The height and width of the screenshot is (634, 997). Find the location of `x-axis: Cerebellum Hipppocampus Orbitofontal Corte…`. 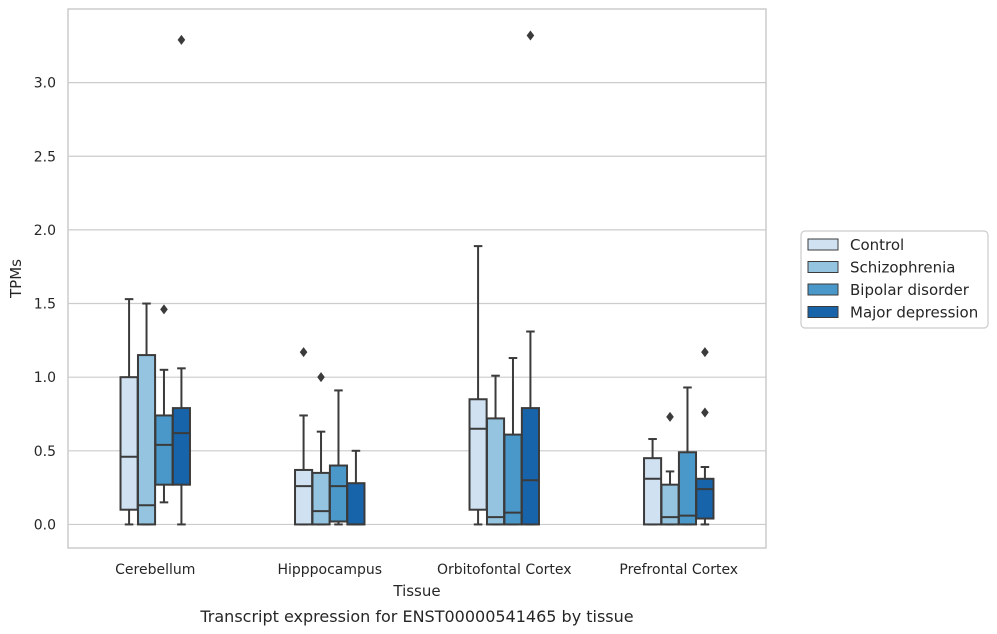

x-axis: Cerebellum Hipppocampus Orbitofontal Corte… is located at coordinates (426, 570).